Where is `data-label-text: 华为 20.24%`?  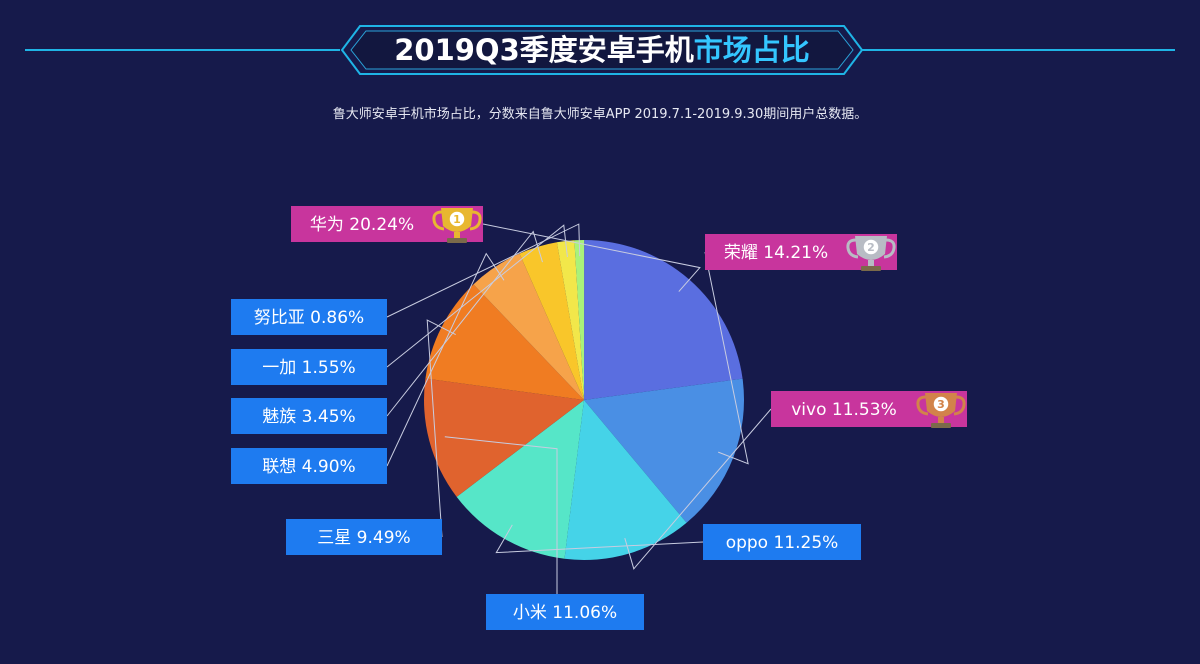 data-label-text: 华为 20.24% is located at coordinates (362, 225).